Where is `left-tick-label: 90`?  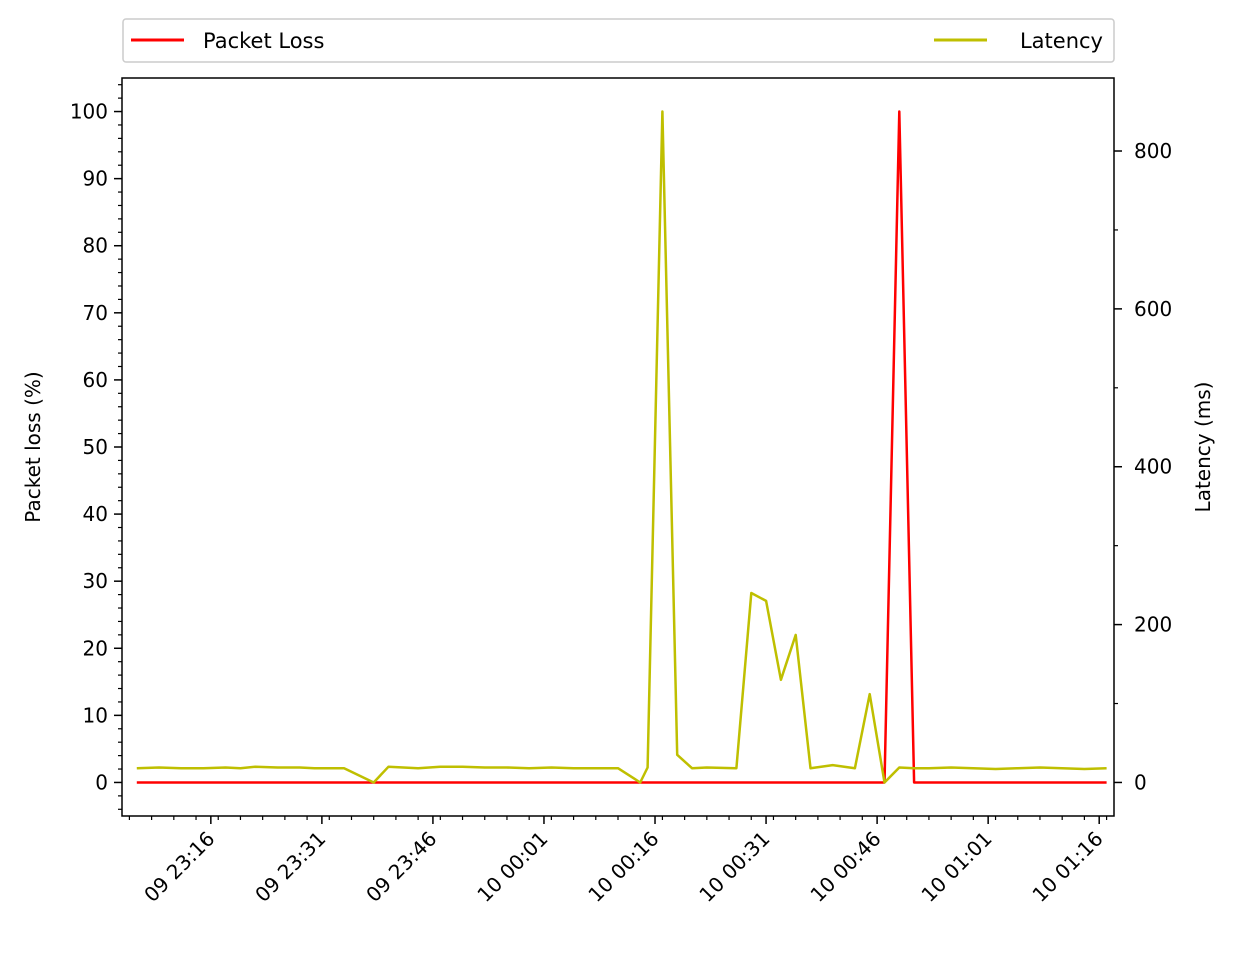 left-tick-label: 90 is located at coordinates (95, 179).